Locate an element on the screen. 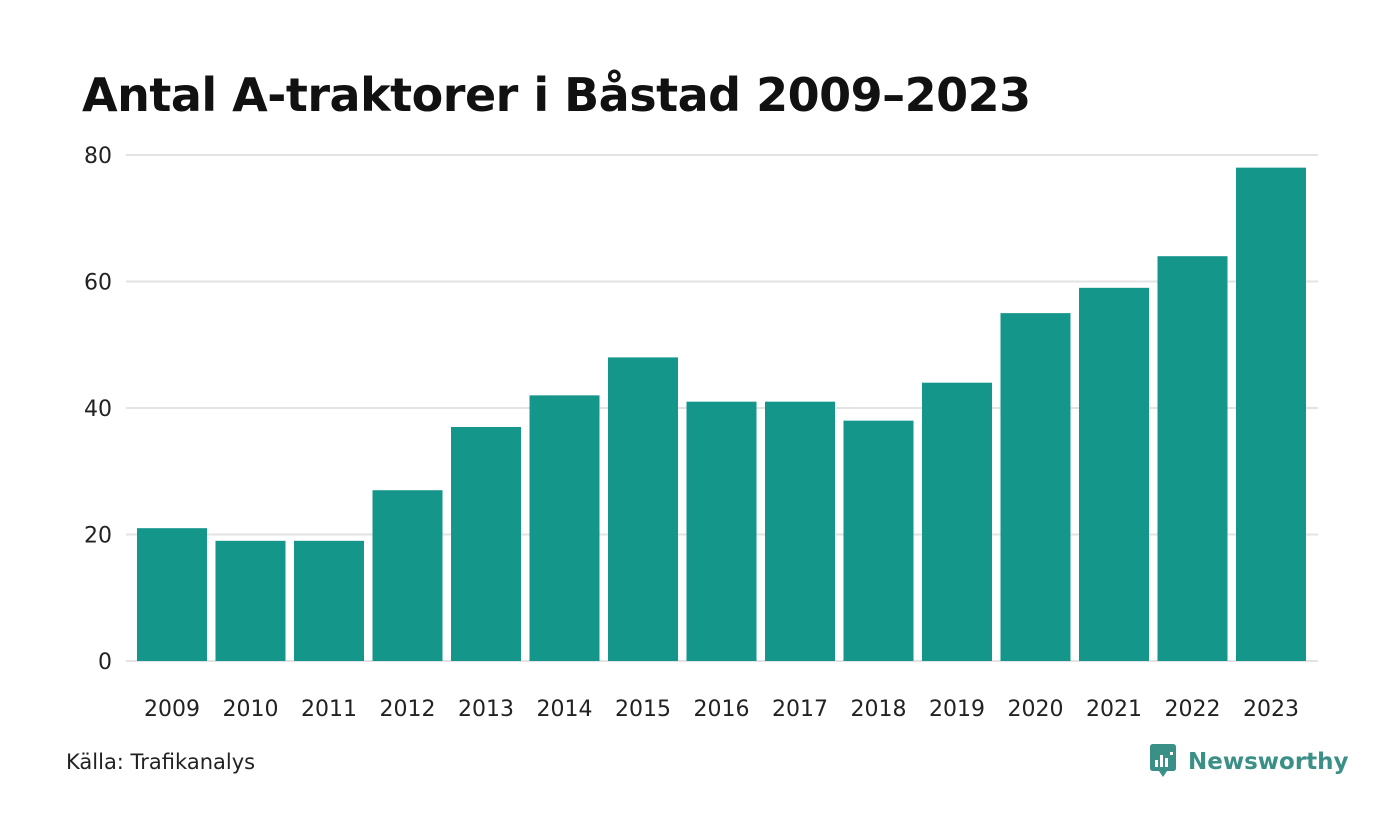  y-tick-label: 20 is located at coordinates (98, 536).